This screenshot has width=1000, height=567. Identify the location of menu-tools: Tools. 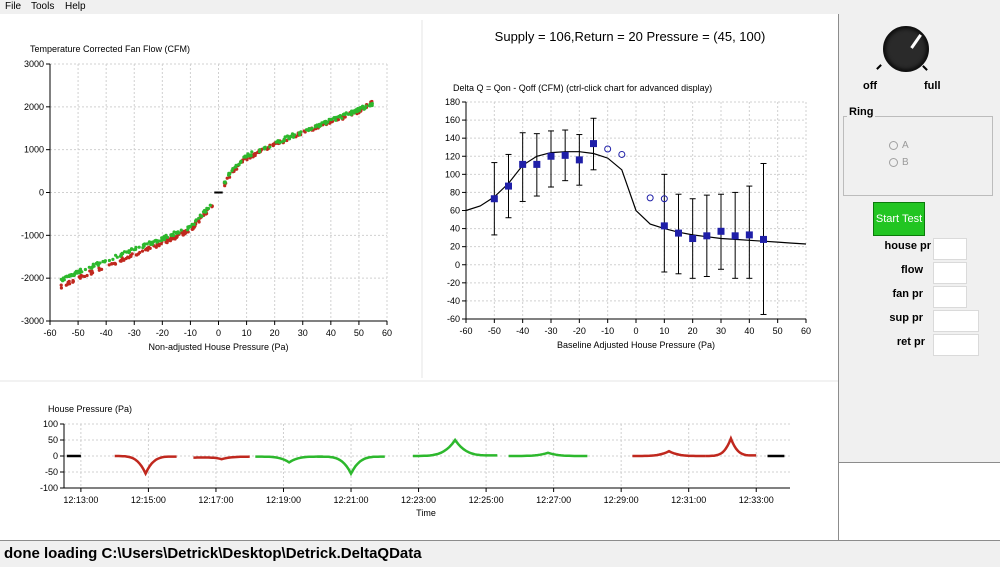
(43, 6).